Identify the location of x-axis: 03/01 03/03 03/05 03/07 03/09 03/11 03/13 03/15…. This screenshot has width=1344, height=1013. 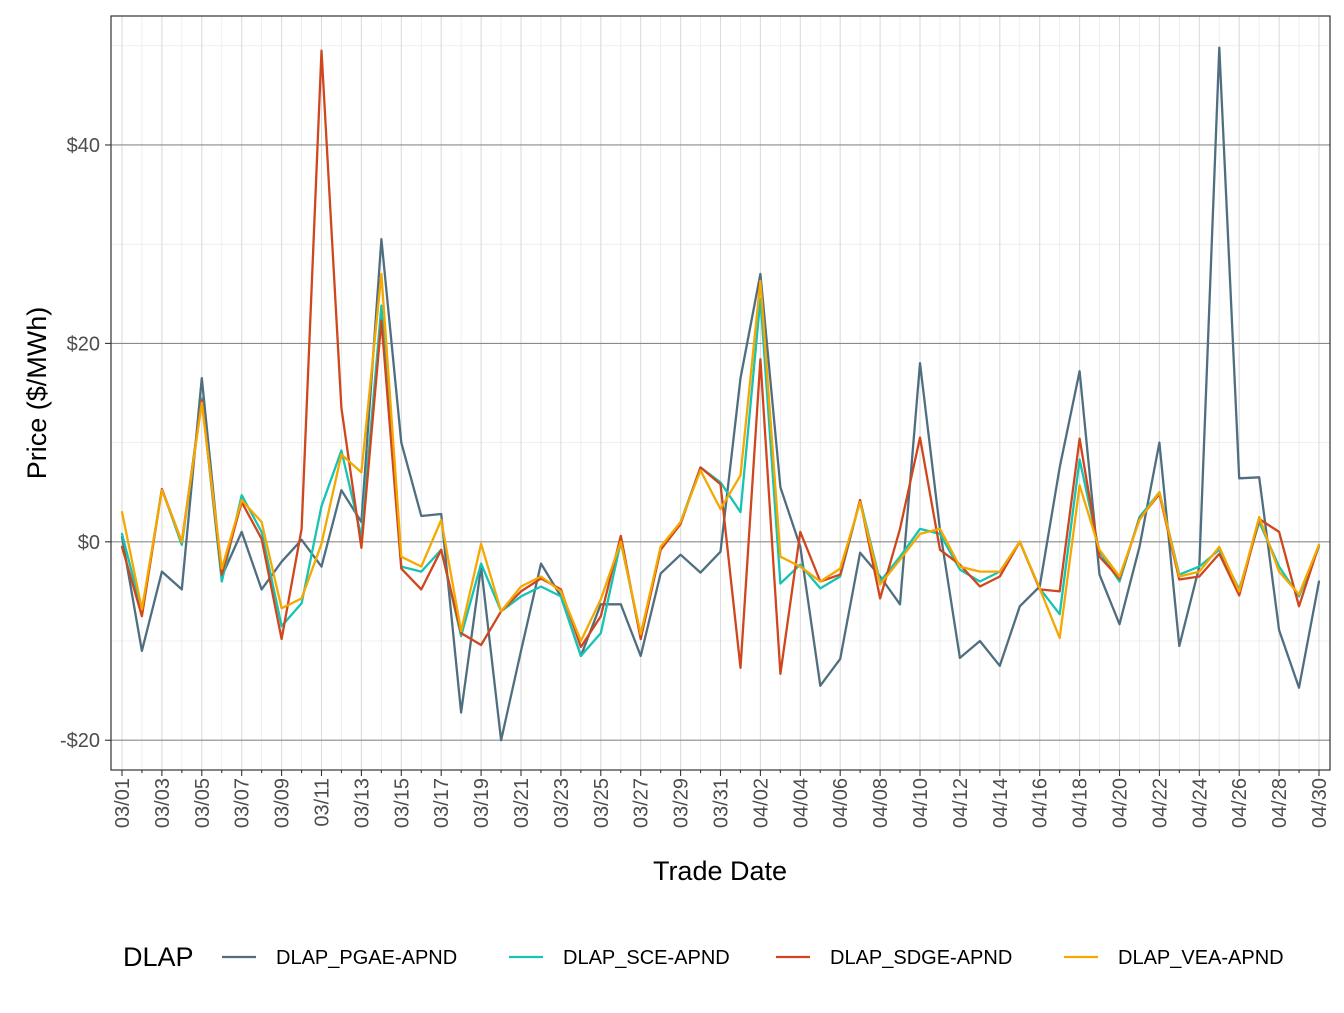
(721, 799).